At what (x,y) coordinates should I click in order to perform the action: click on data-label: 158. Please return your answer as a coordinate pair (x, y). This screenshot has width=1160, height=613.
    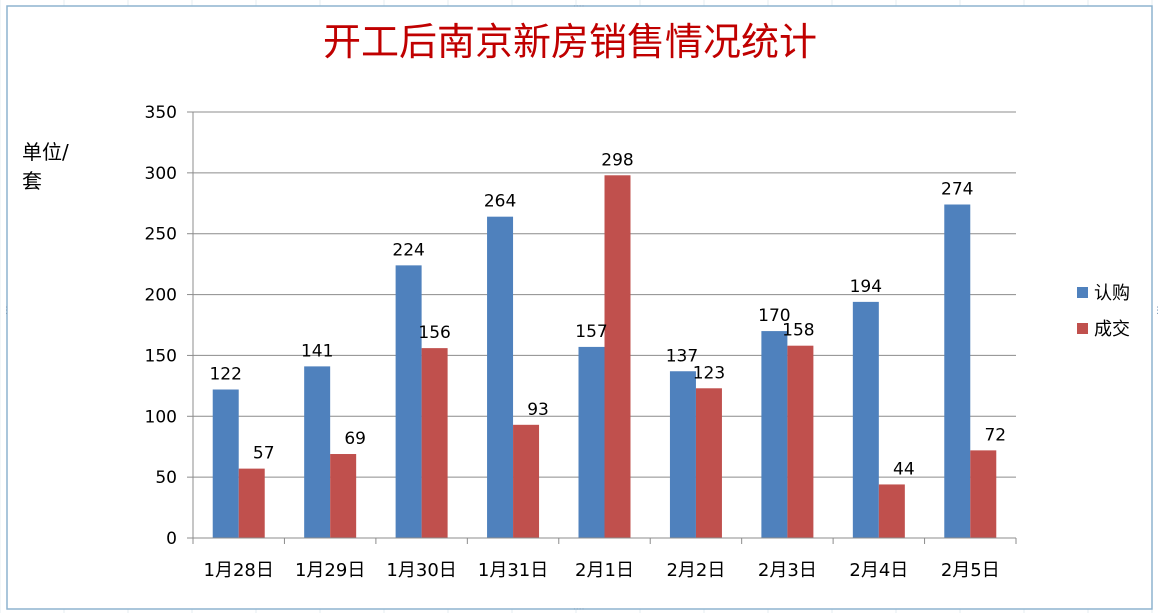
    Looking at the image, I should click on (798, 331).